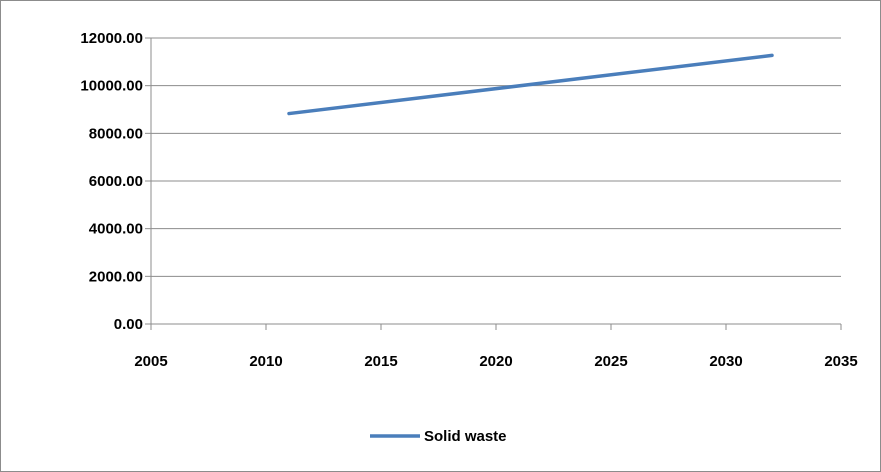 Image resolution: width=881 pixels, height=472 pixels. Describe the element at coordinates (840, 361) in the screenshot. I see `x-tick-label: 2035` at that location.